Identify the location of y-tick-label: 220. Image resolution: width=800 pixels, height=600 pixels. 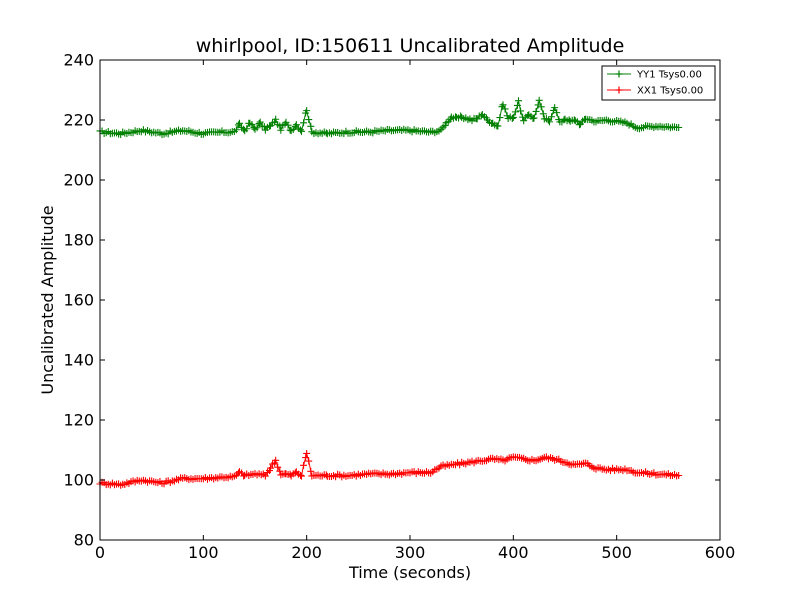
(78, 120).